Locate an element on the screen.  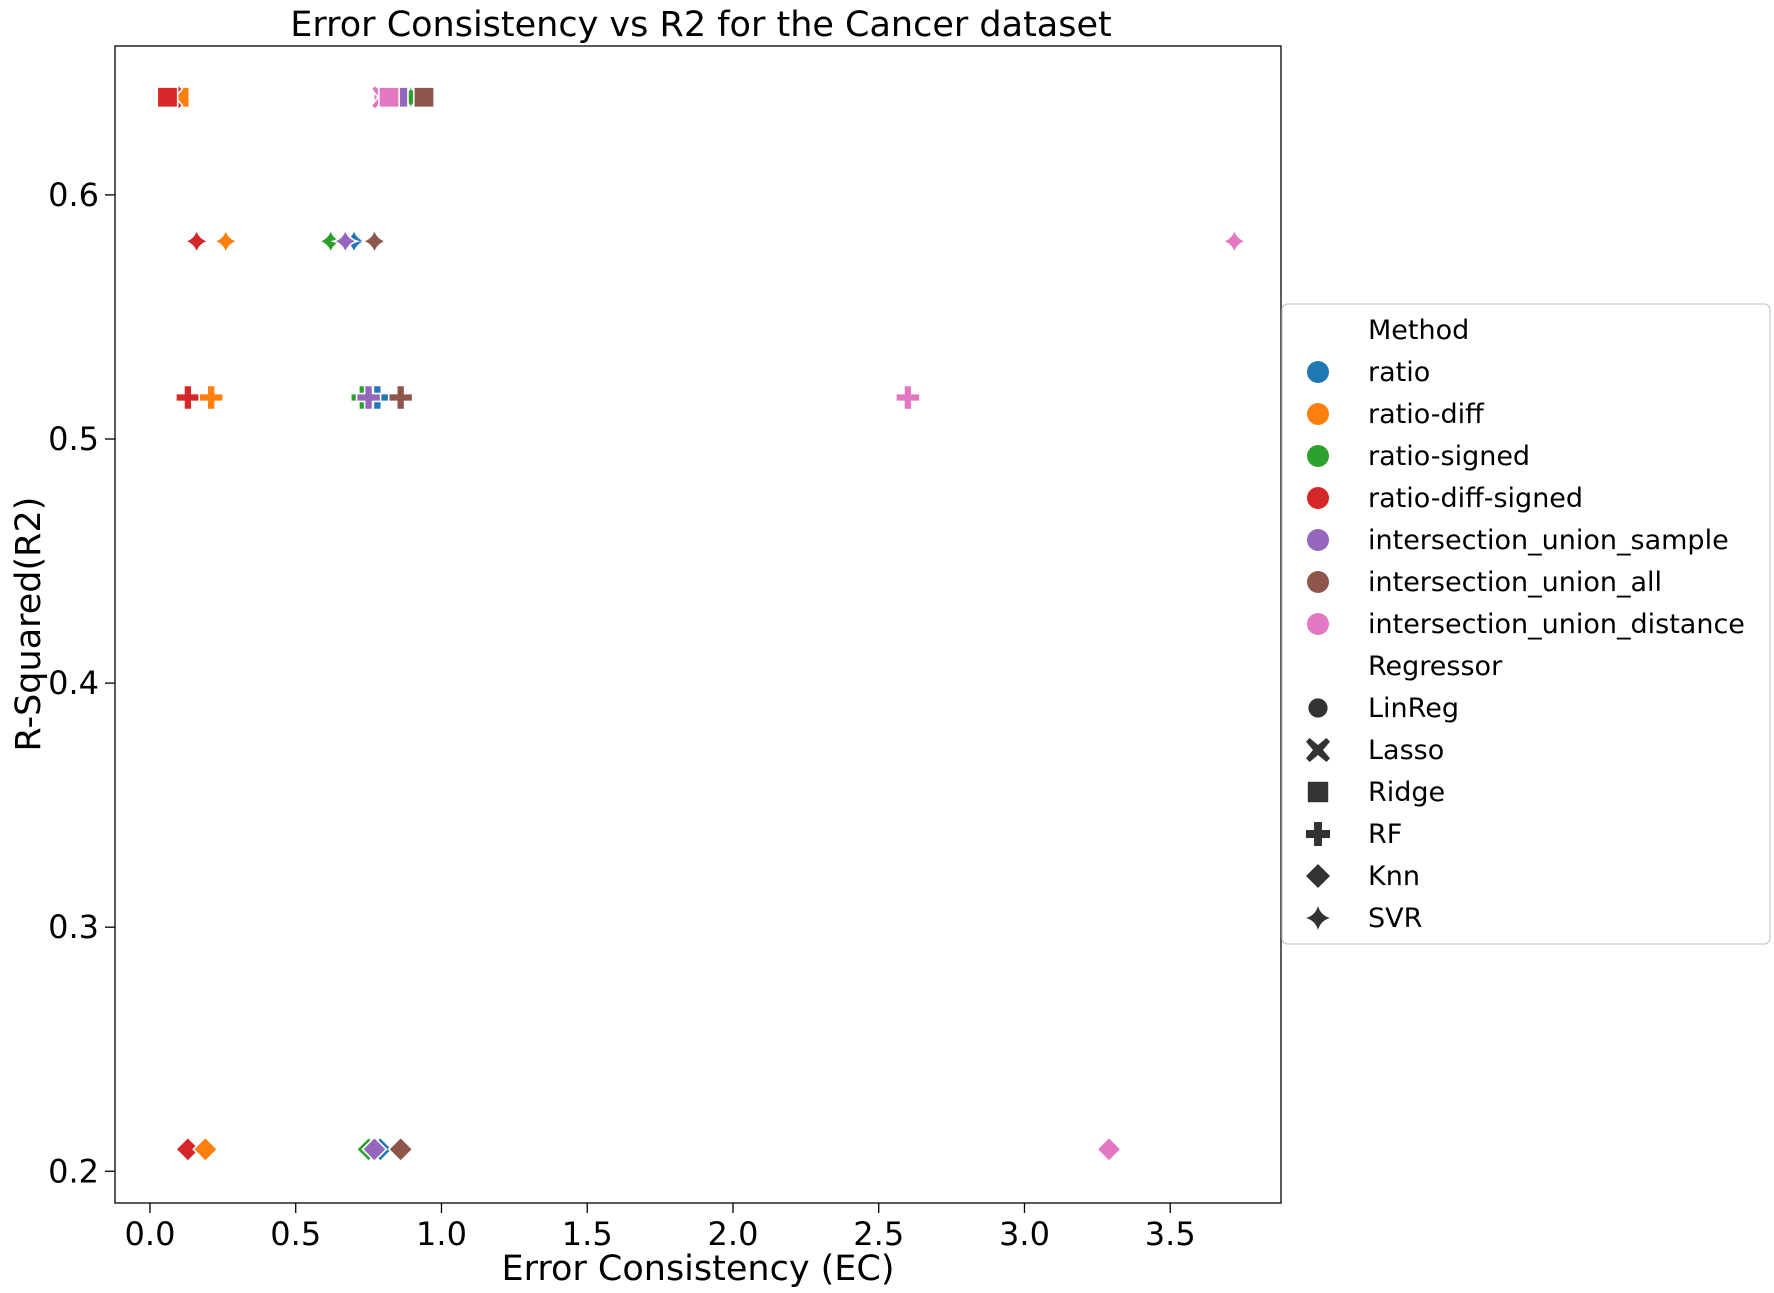
x-tick-label: 1.0 is located at coordinates (441, 1234).